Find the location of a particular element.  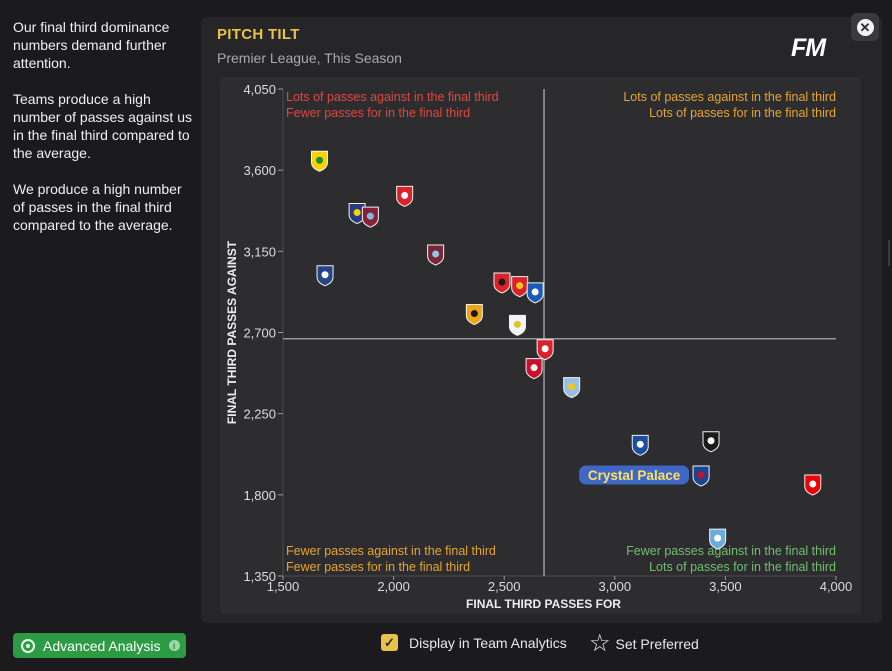

y-tick-label: 1,800 is located at coordinates (259, 495).